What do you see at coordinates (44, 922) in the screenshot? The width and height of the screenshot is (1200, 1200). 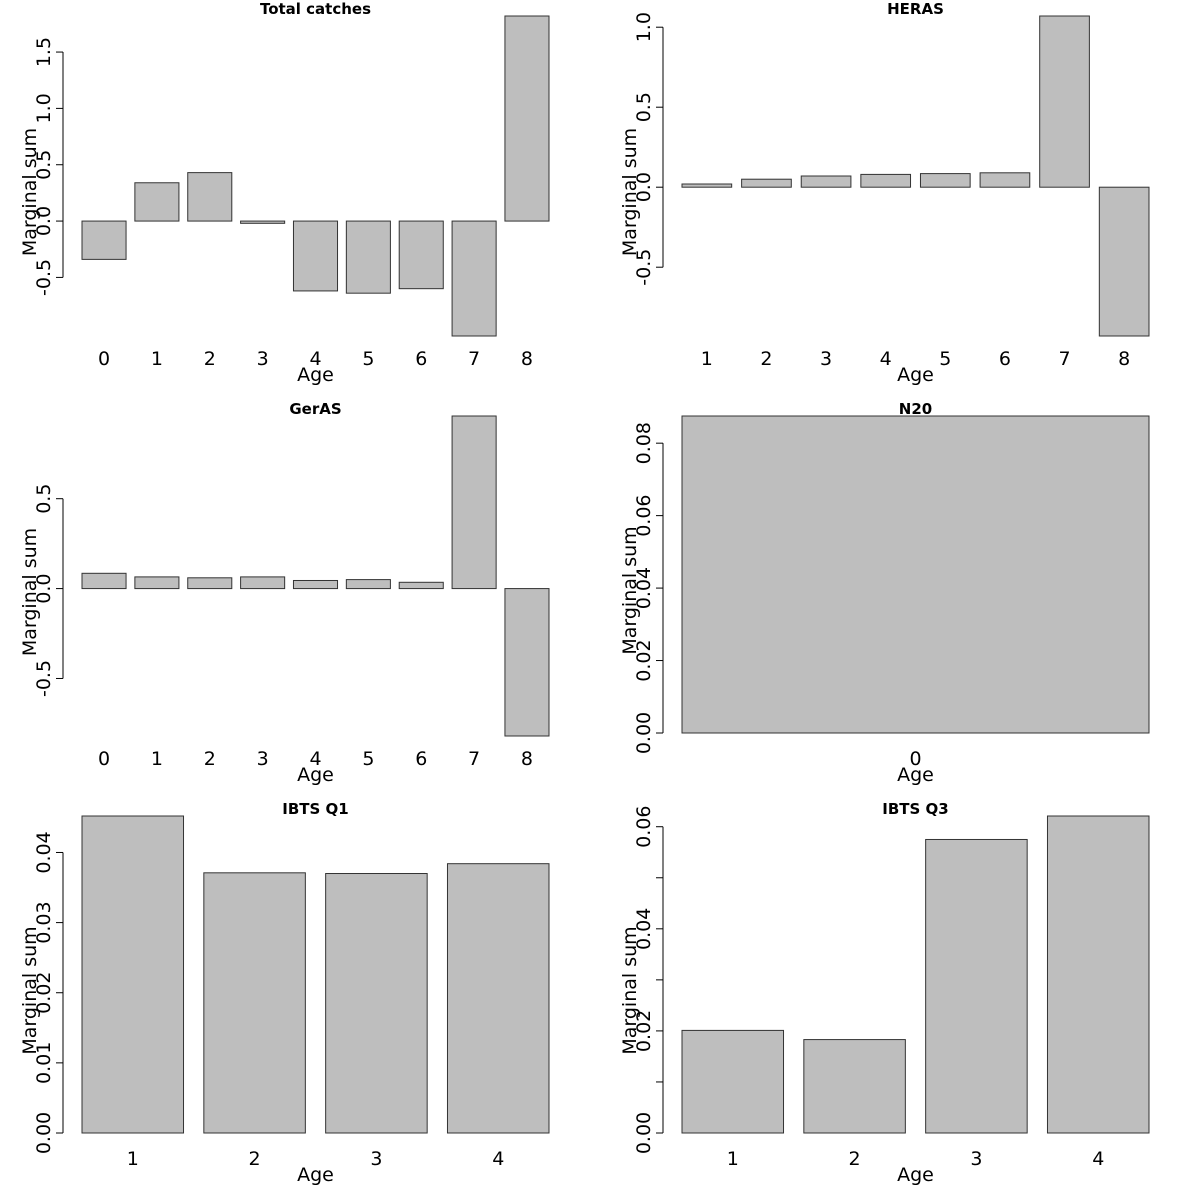 I see `y-tick-label: 0.03` at bounding box center [44, 922].